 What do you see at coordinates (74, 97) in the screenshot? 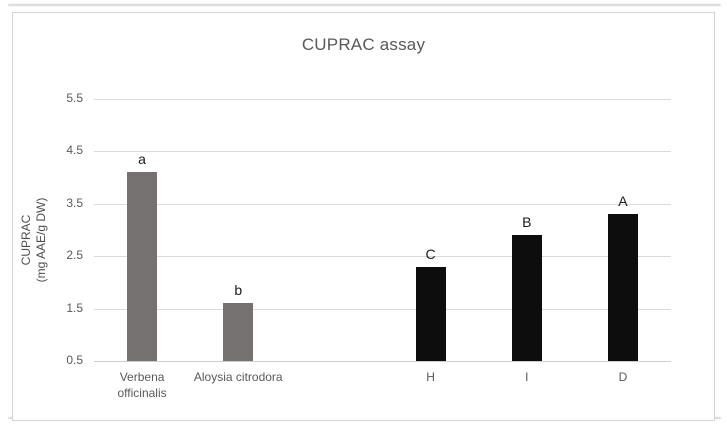
I see `y-tick-label: 5.5` at bounding box center [74, 97].